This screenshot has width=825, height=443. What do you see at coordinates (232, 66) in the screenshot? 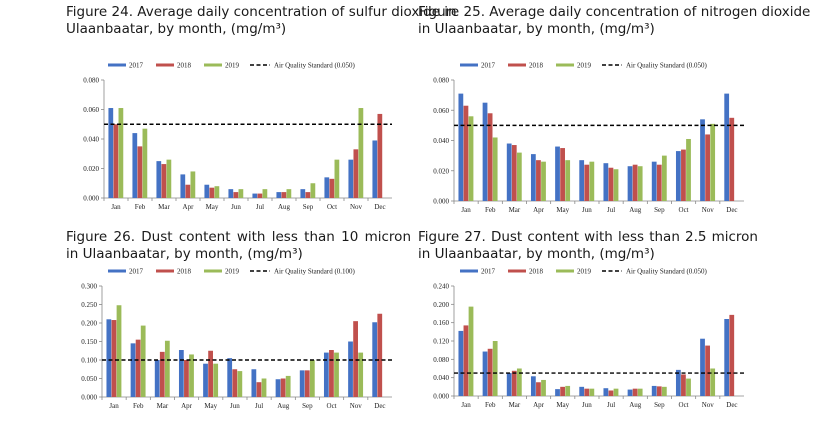
I see `legend-label-2019: 2019` at bounding box center [232, 66].